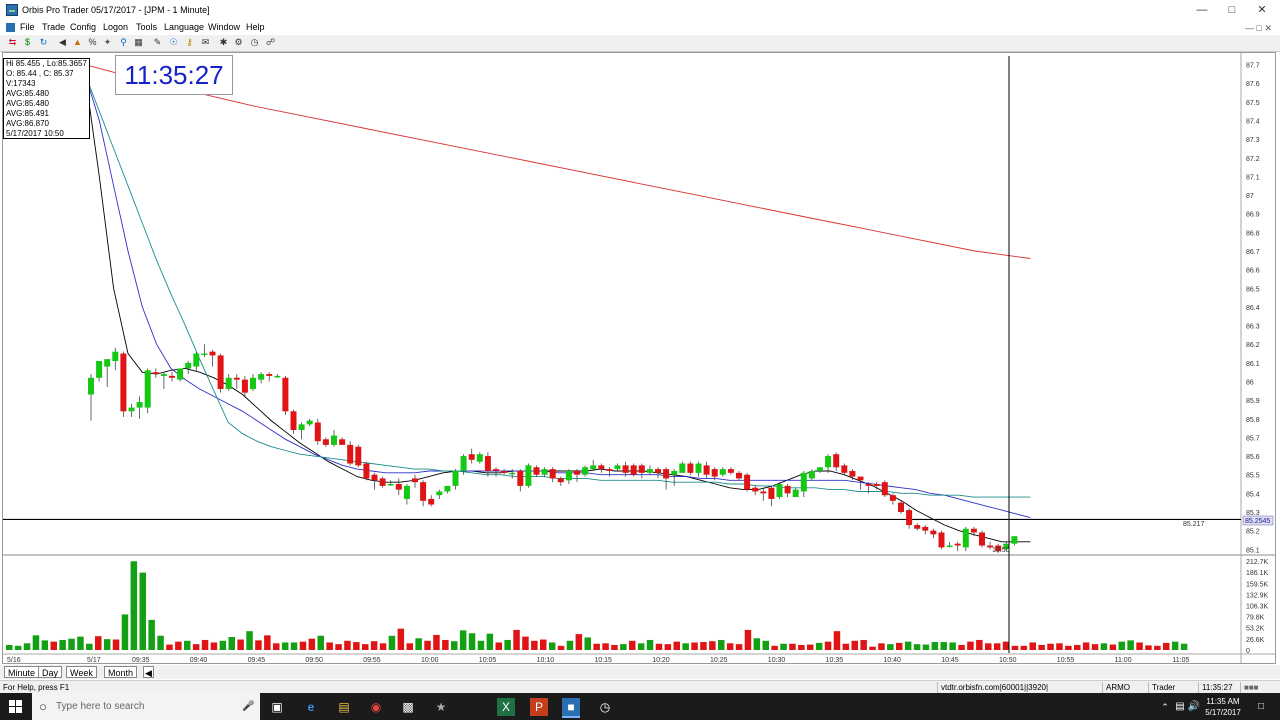 The height and width of the screenshot is (720, 1280). I want to click on microphone-icon: 🎤, so click(248, 706).